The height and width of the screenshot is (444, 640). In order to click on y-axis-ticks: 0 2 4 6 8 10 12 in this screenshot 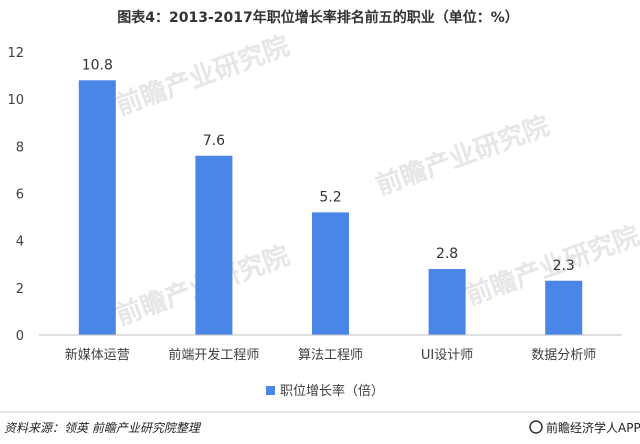, I will do `click(15, 195)`.